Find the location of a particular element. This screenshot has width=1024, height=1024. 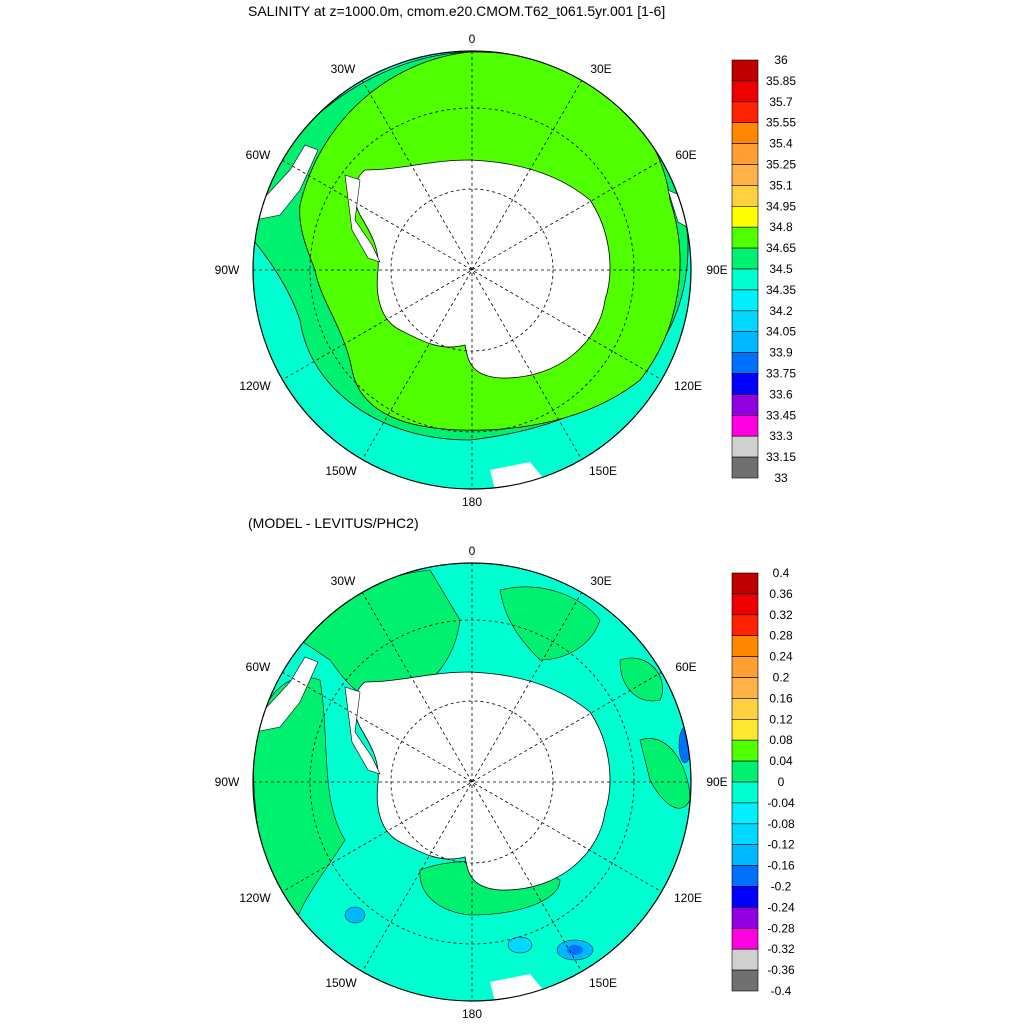

salinity-colorbar-label: 35.4 is located at coordinates (781, 144).